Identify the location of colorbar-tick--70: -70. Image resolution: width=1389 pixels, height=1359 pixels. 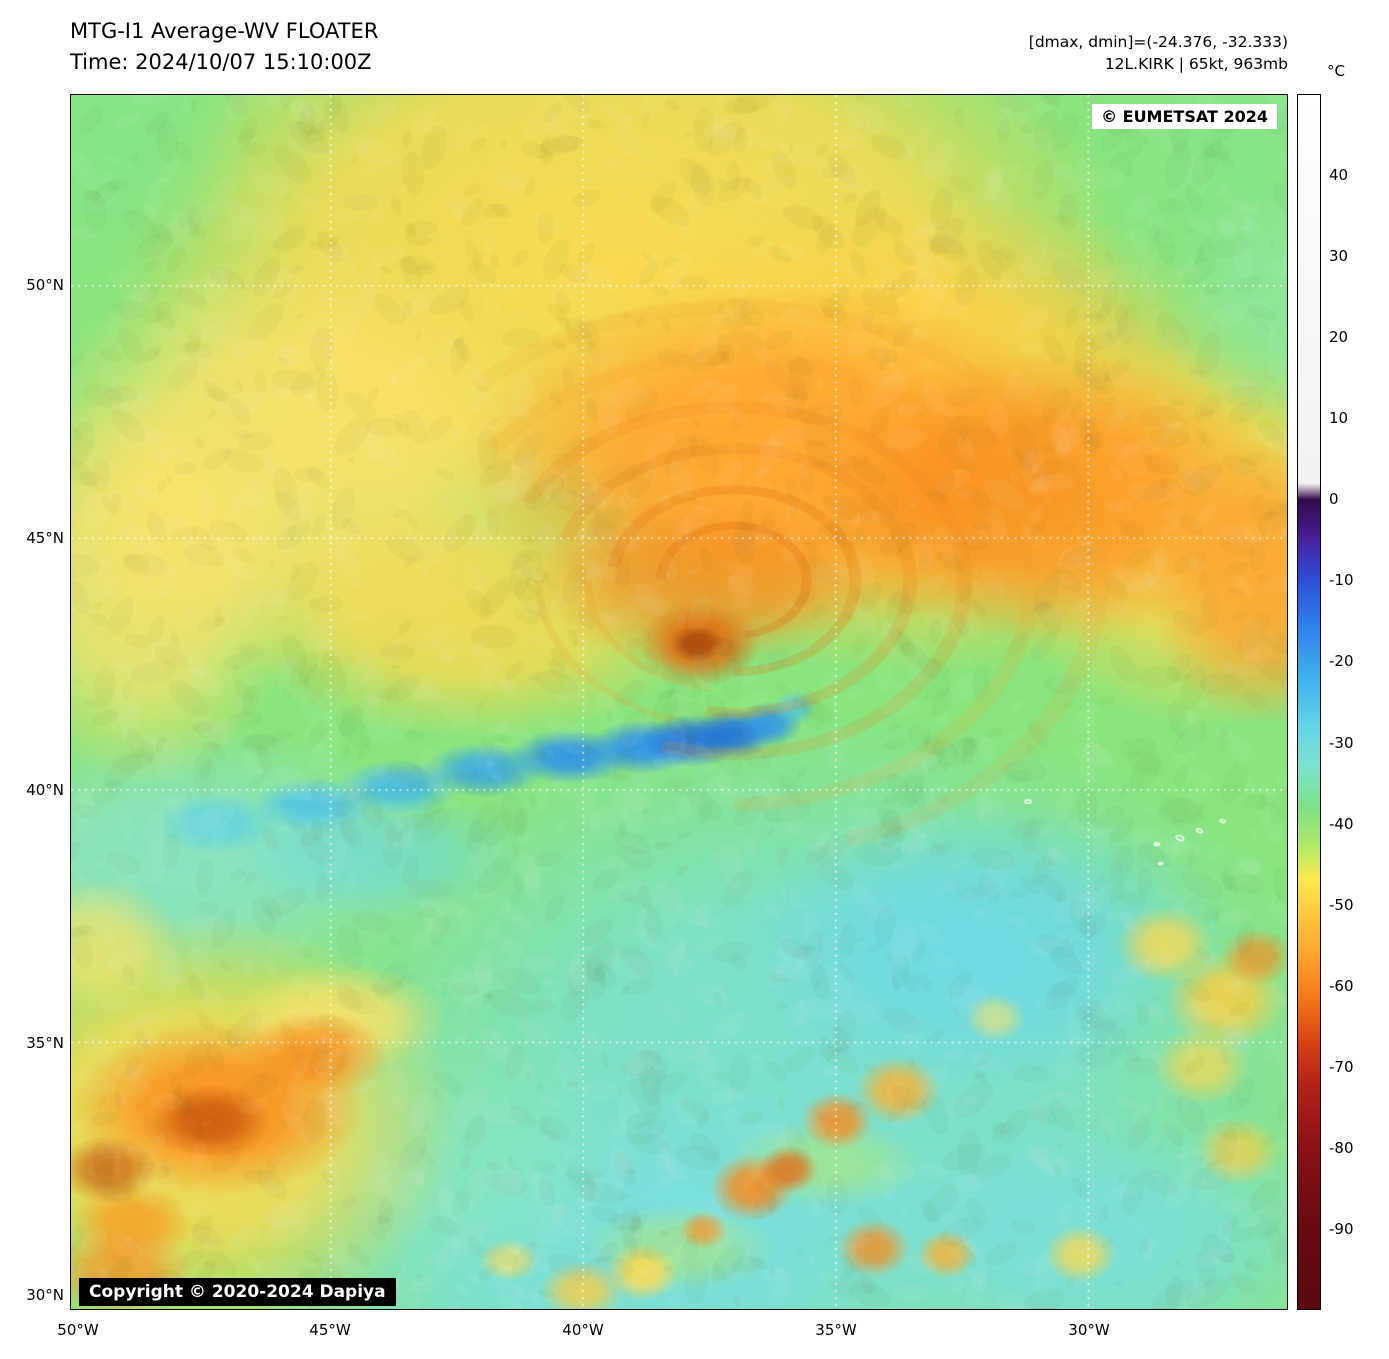
(1341, 1066).